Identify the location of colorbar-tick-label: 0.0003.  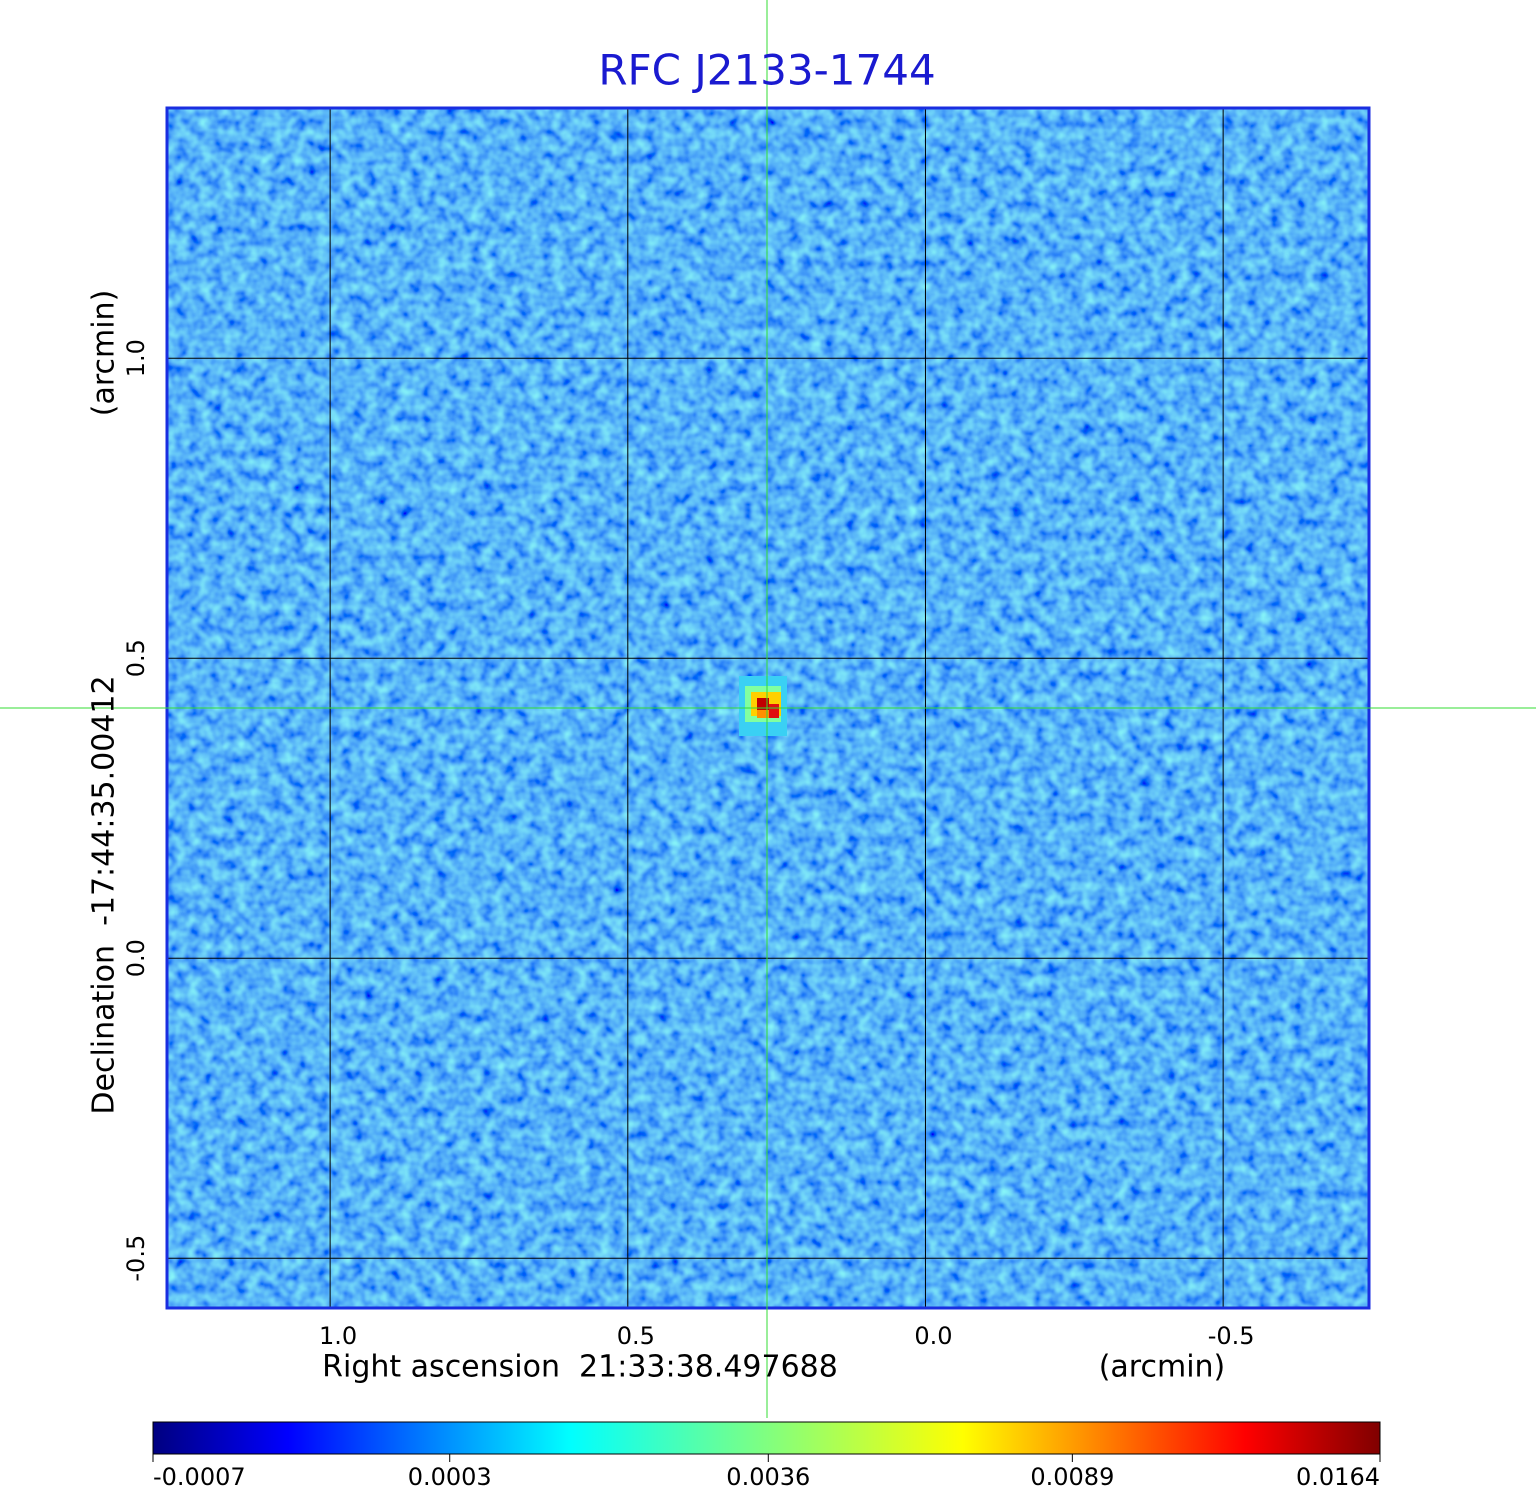
(450, 1477).